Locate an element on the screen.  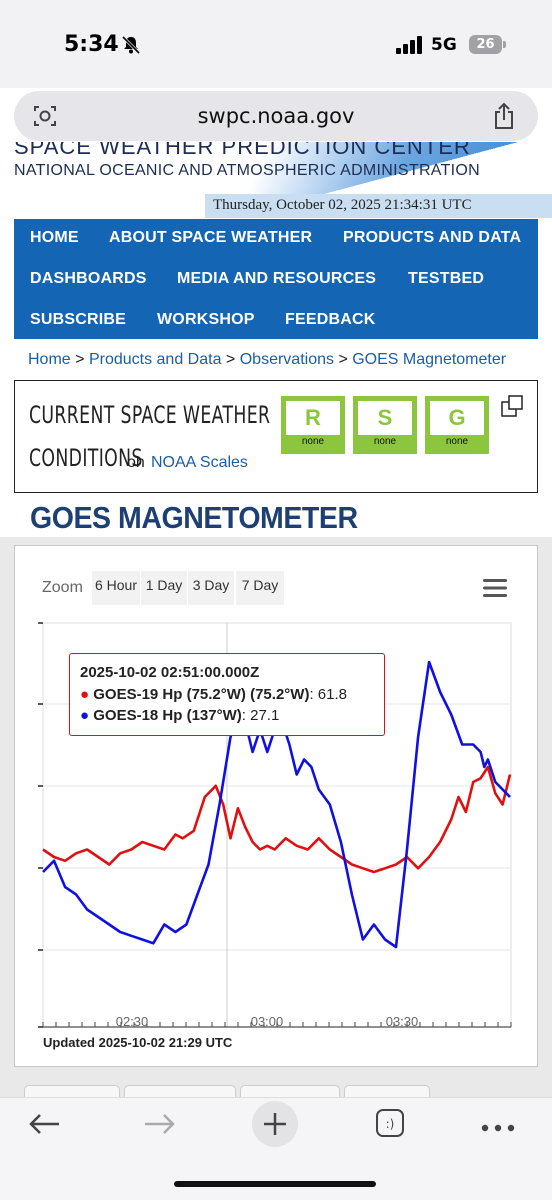
nav-dashboards: DASHBOARDS is located at coordinates (88, 278).